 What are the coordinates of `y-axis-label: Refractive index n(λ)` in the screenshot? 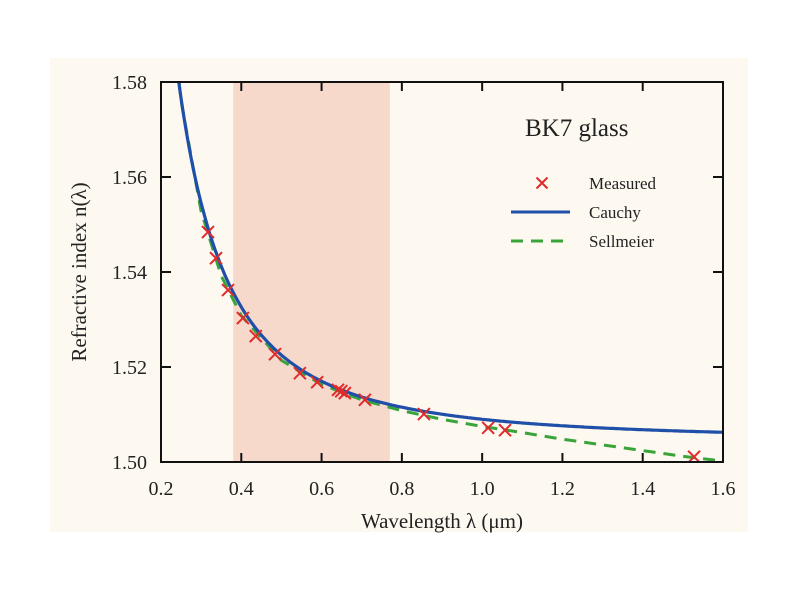 It's located at (79, 271).